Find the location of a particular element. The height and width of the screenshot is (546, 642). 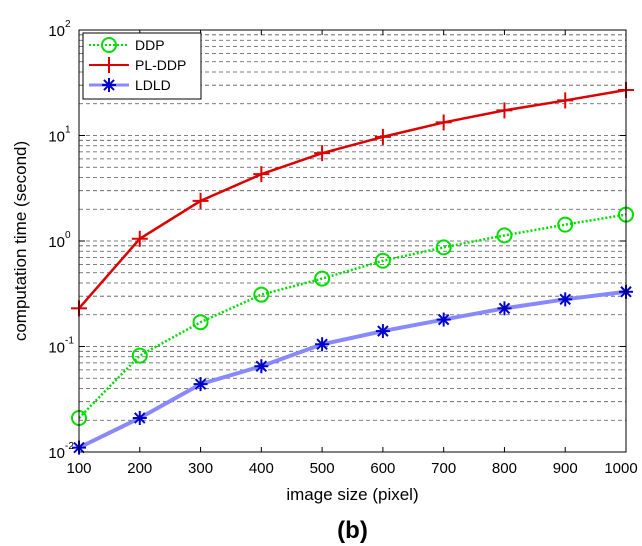

y-tick-label: 10 0 is located at coordinates (59, 240).